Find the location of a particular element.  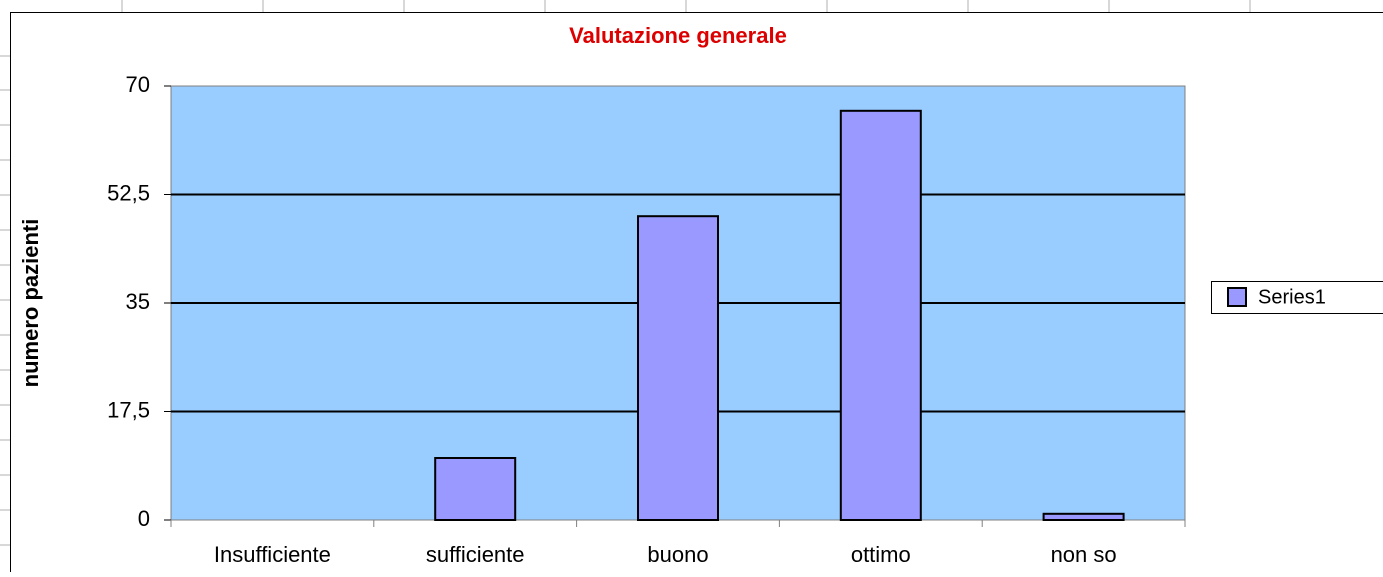

legend-label: Series1 is located at coordinates (1292, 297).